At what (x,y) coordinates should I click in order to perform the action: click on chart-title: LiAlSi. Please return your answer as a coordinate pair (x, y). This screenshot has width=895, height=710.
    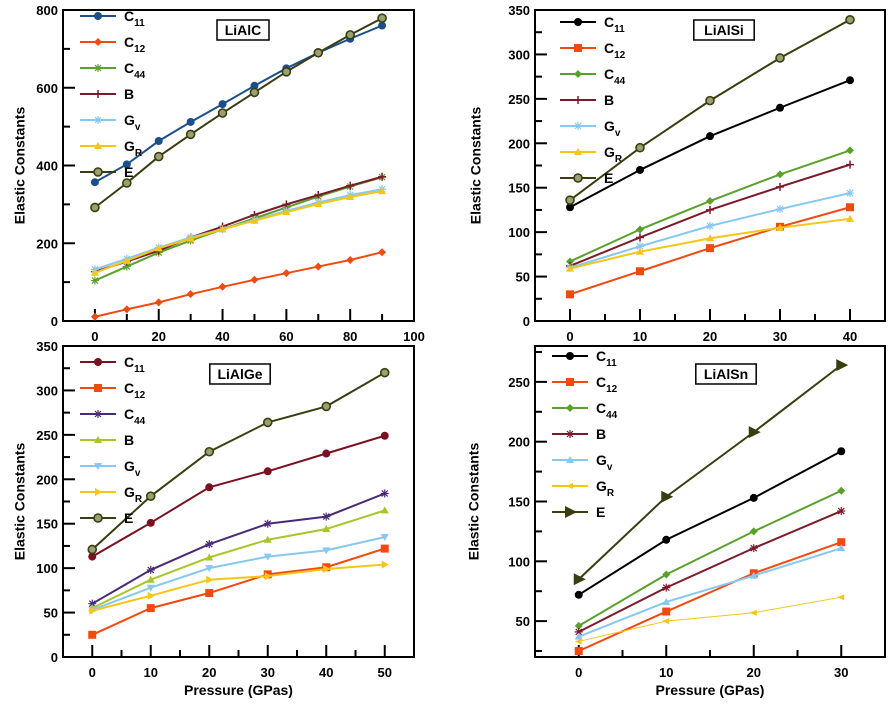
    Looking at the image, I should click on (724, 30).